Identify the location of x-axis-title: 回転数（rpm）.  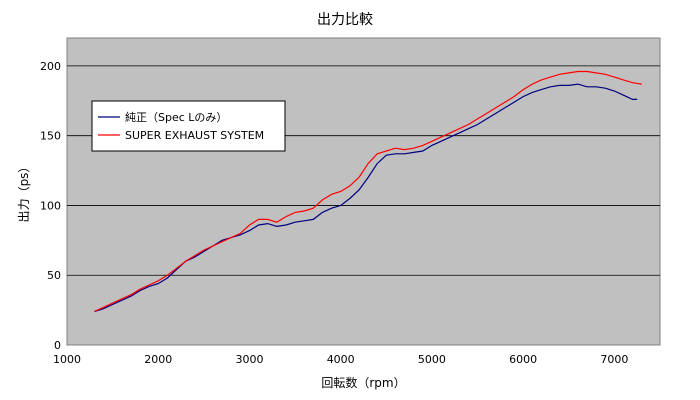
(363, 382).